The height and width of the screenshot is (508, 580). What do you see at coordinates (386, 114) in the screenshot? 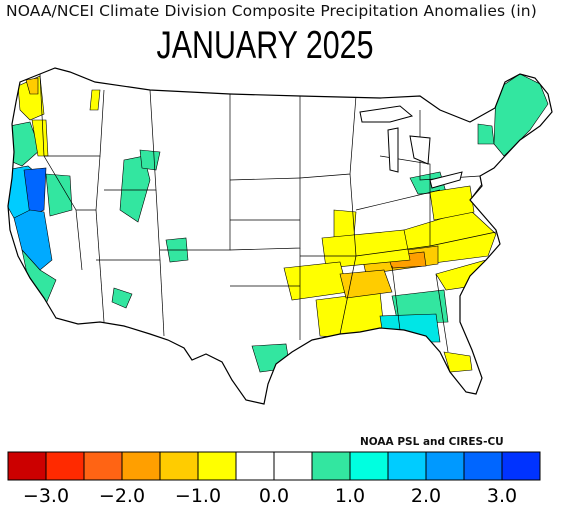
I see `lake-superior` at bounding box center [386, 114].